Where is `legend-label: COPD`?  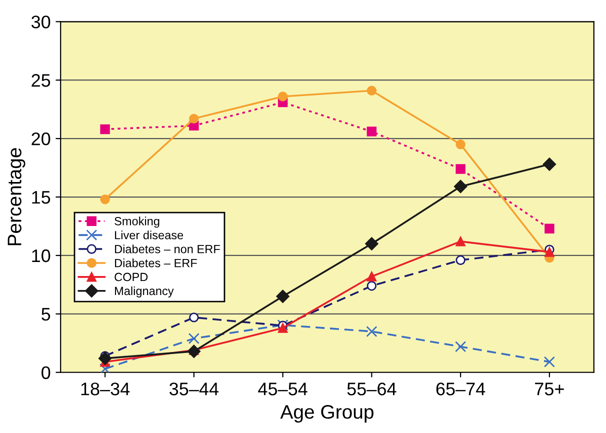
legend-label: COPD is located at coordinates (131, 277).